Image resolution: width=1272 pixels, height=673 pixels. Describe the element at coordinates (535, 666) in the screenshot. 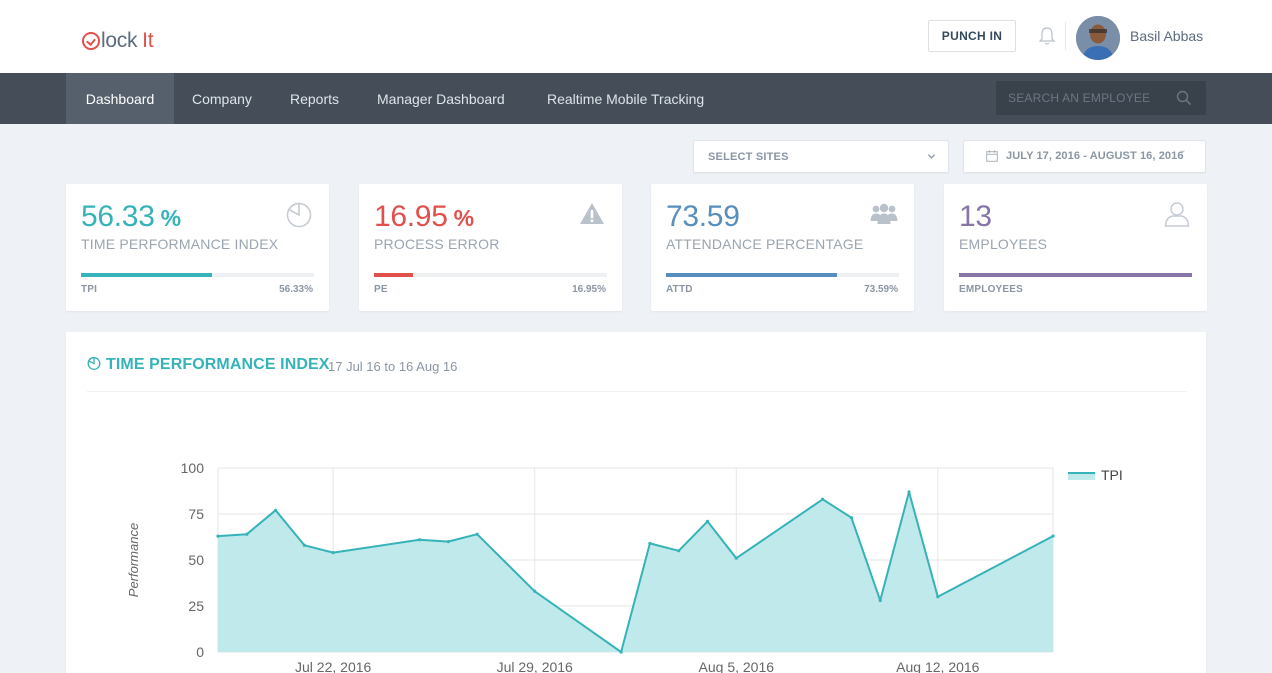

I see `x-tick-label: Jul 29, 2016` at that location.